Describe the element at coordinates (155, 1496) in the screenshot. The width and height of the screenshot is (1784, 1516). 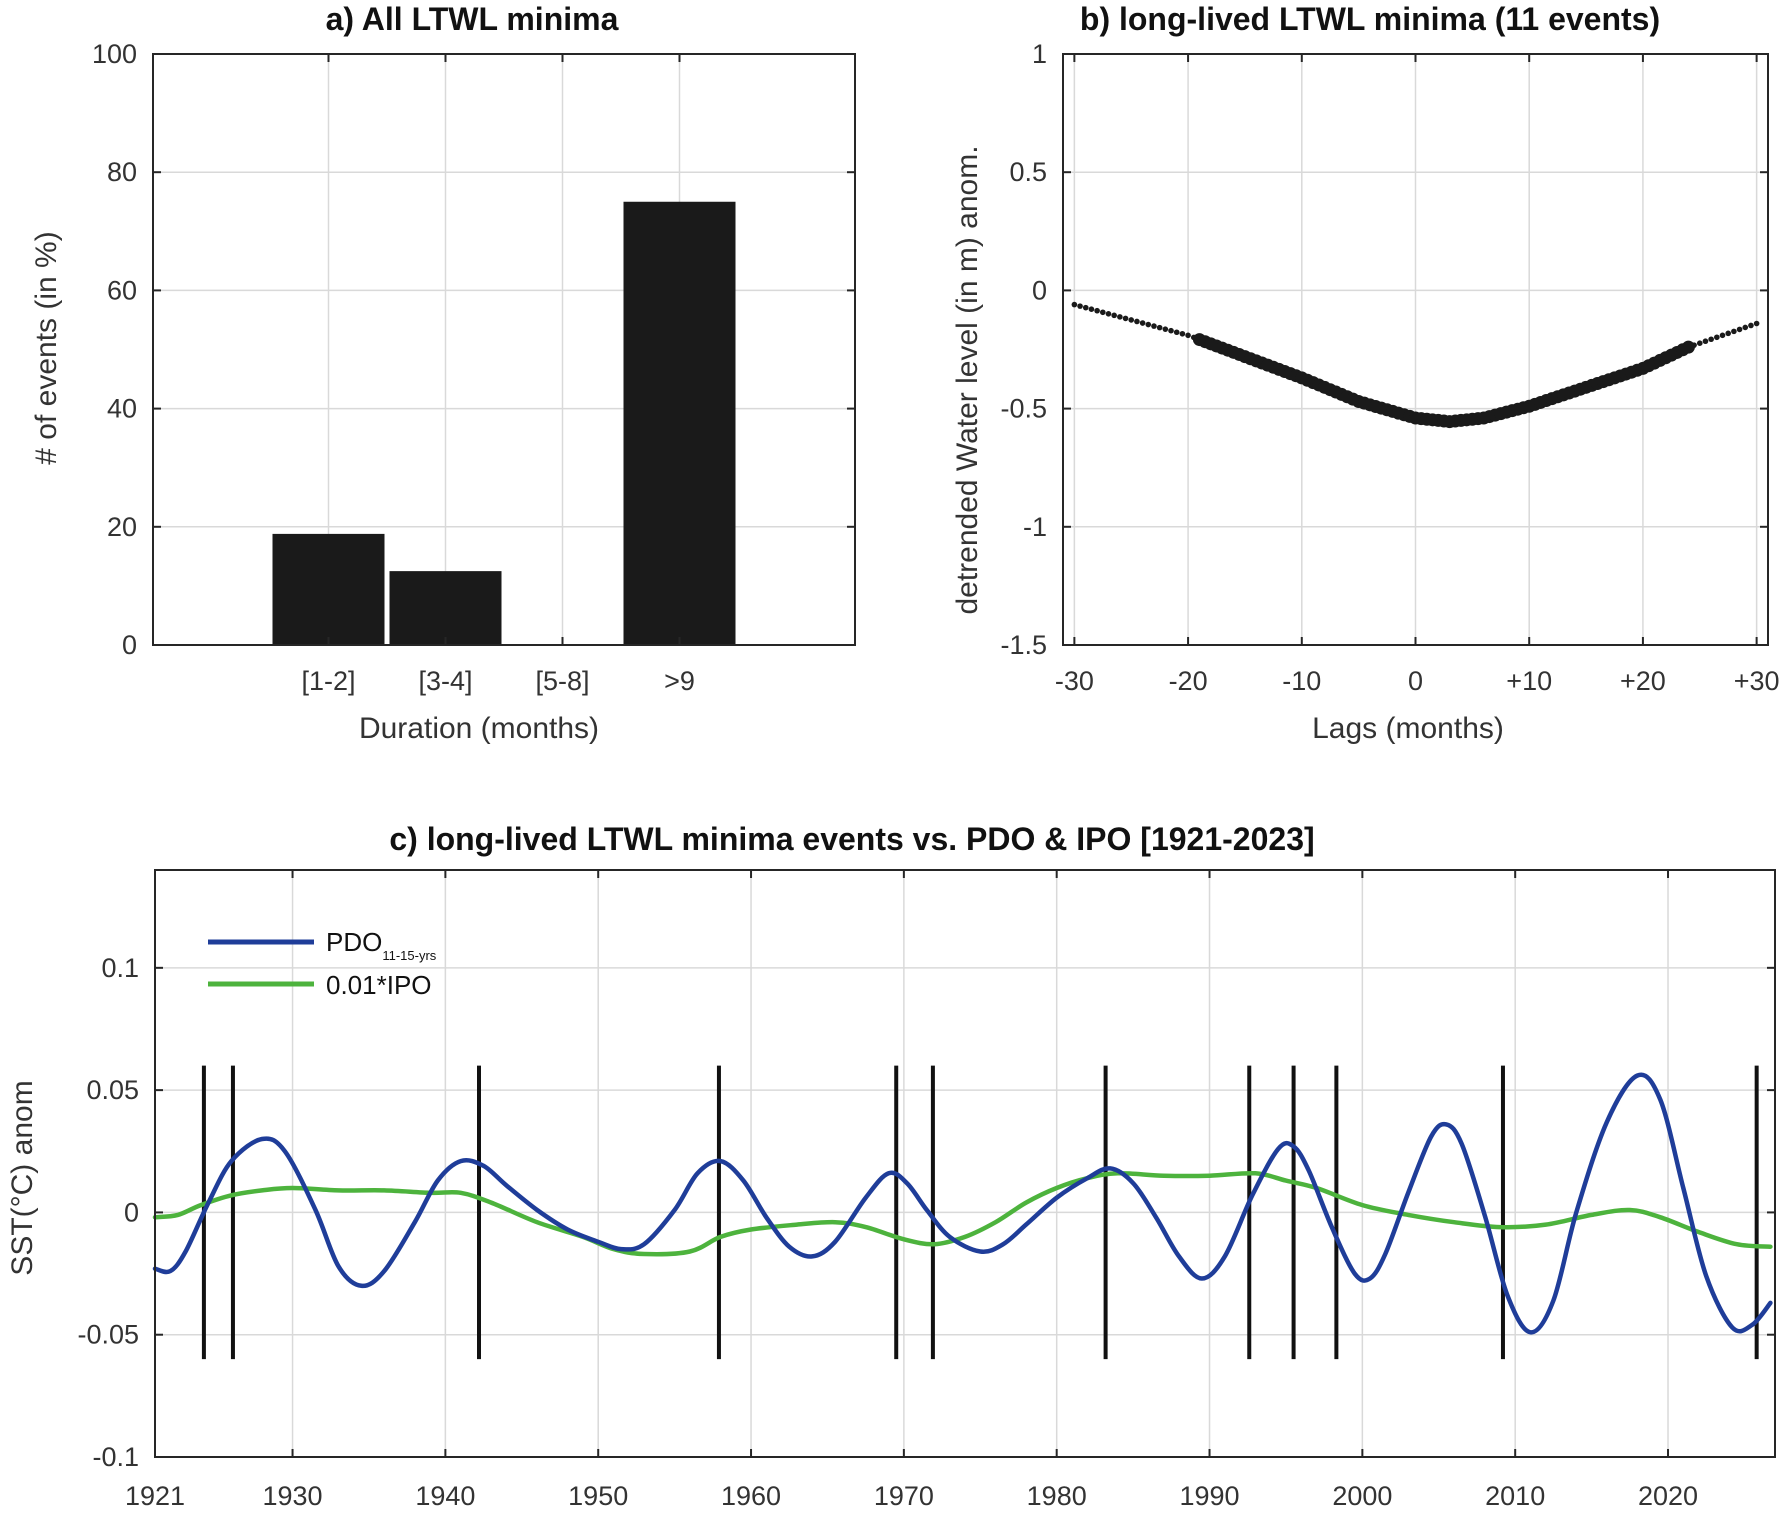
I see `tick-label-x: 1921` at that location.